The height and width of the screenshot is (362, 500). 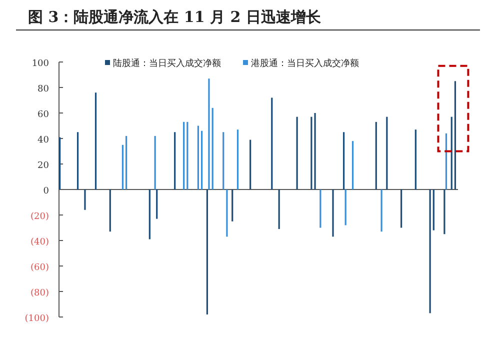 I want to click on y-tick-label: 80, so click(x=44, y=89).